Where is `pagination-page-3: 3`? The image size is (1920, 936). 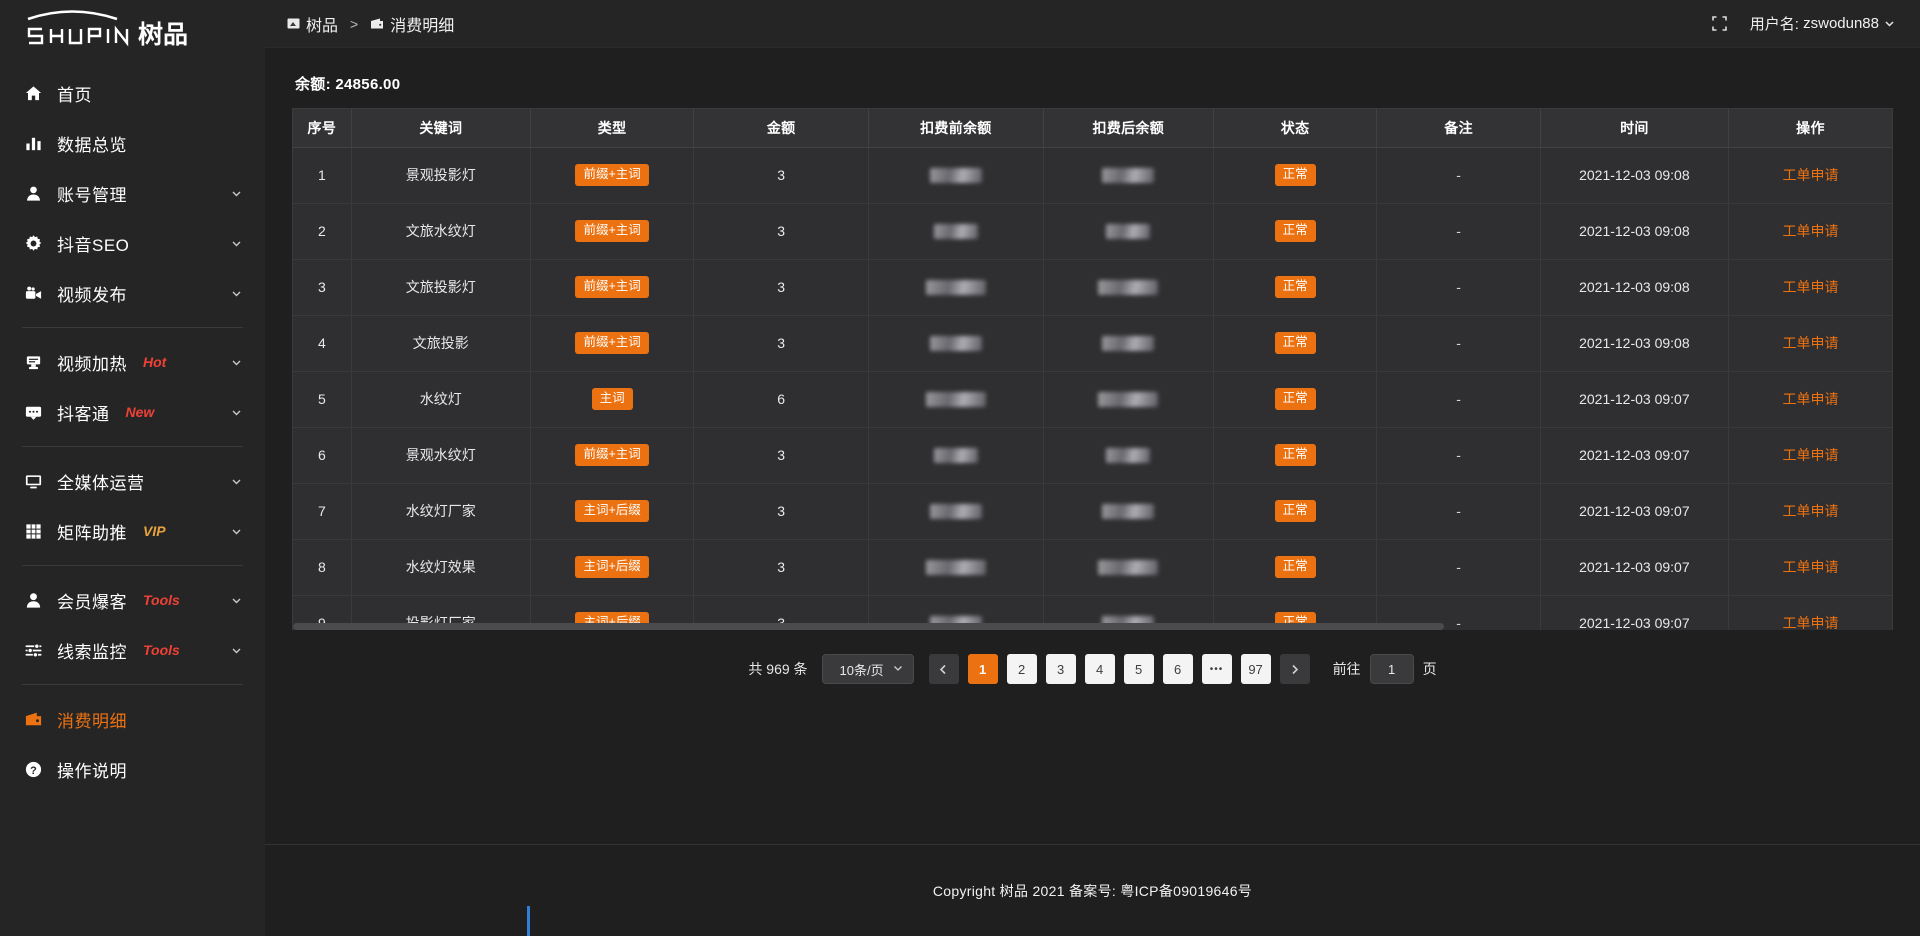 pagination-page-3: 3 is located at coordinates (1060, 669).